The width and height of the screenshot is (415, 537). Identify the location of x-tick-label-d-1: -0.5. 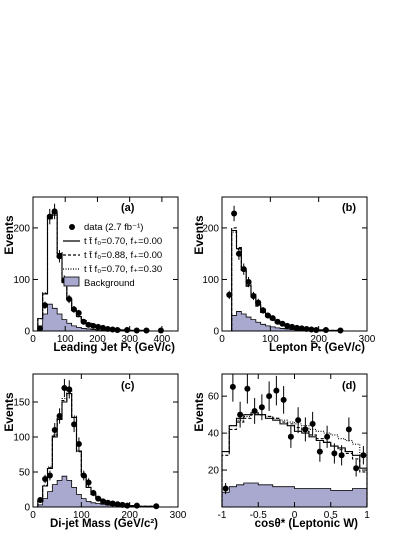
(259, 515).